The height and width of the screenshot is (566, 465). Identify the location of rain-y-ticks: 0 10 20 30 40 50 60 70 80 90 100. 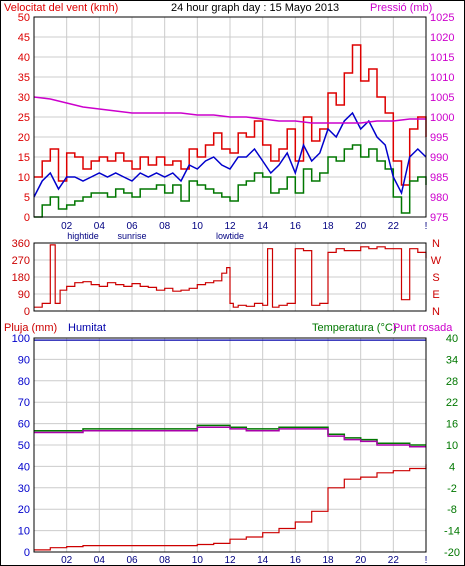
(21, 446).